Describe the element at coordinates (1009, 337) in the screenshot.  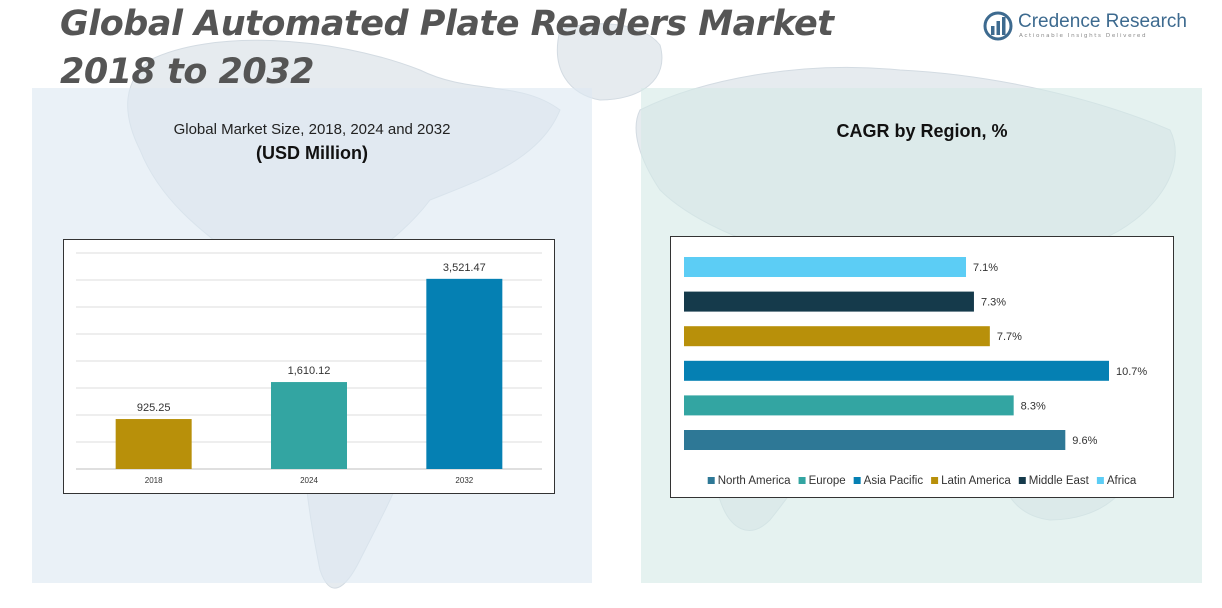
I see `bar-value-label: 7.7%` at that location.